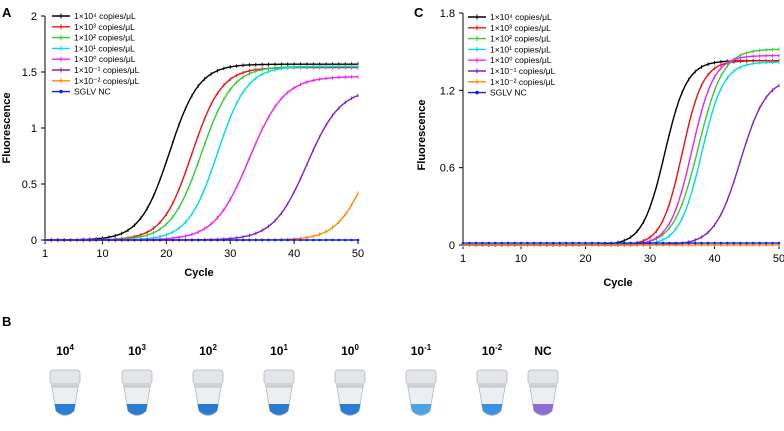 The width and height of the screenshot is (784, 431). I want to click on a-x-axis-title: Cycle, so click(198, 273).